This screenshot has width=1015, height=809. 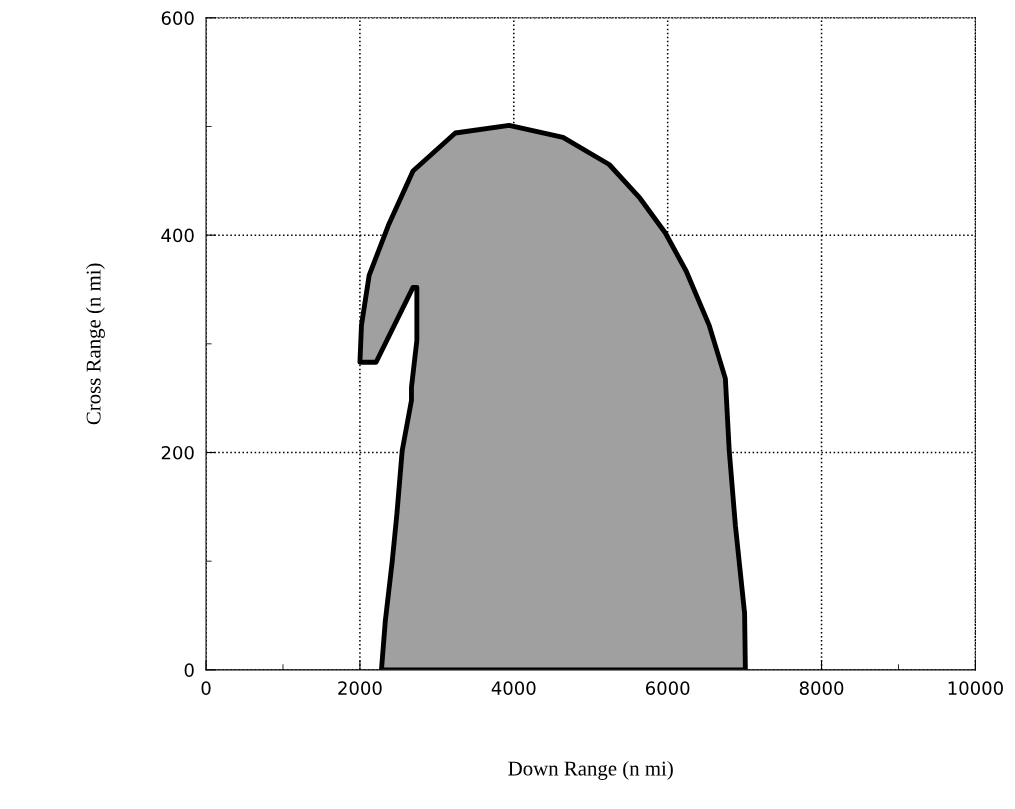 What do you see at coordinates (177, 18) in the screenshot?
I see `y-tick-label: 600` at bounding box center [177, 18].